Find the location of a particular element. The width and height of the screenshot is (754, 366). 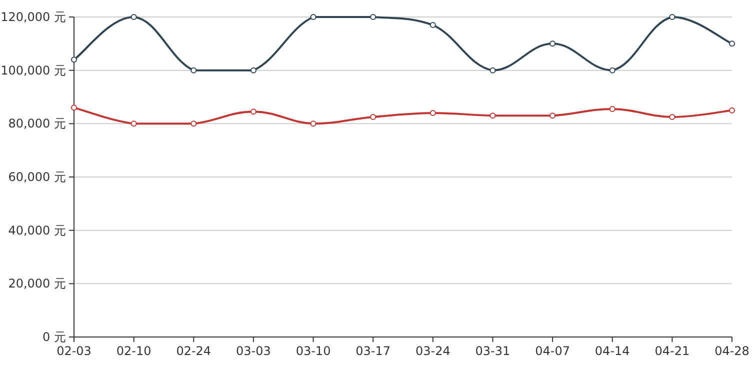

y-tick-label: 100,000 元 is located at coordinates (33, 70).